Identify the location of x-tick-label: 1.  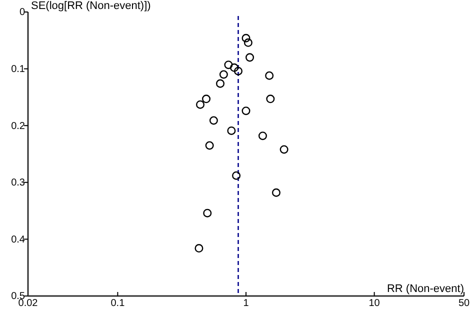
(246, 303).